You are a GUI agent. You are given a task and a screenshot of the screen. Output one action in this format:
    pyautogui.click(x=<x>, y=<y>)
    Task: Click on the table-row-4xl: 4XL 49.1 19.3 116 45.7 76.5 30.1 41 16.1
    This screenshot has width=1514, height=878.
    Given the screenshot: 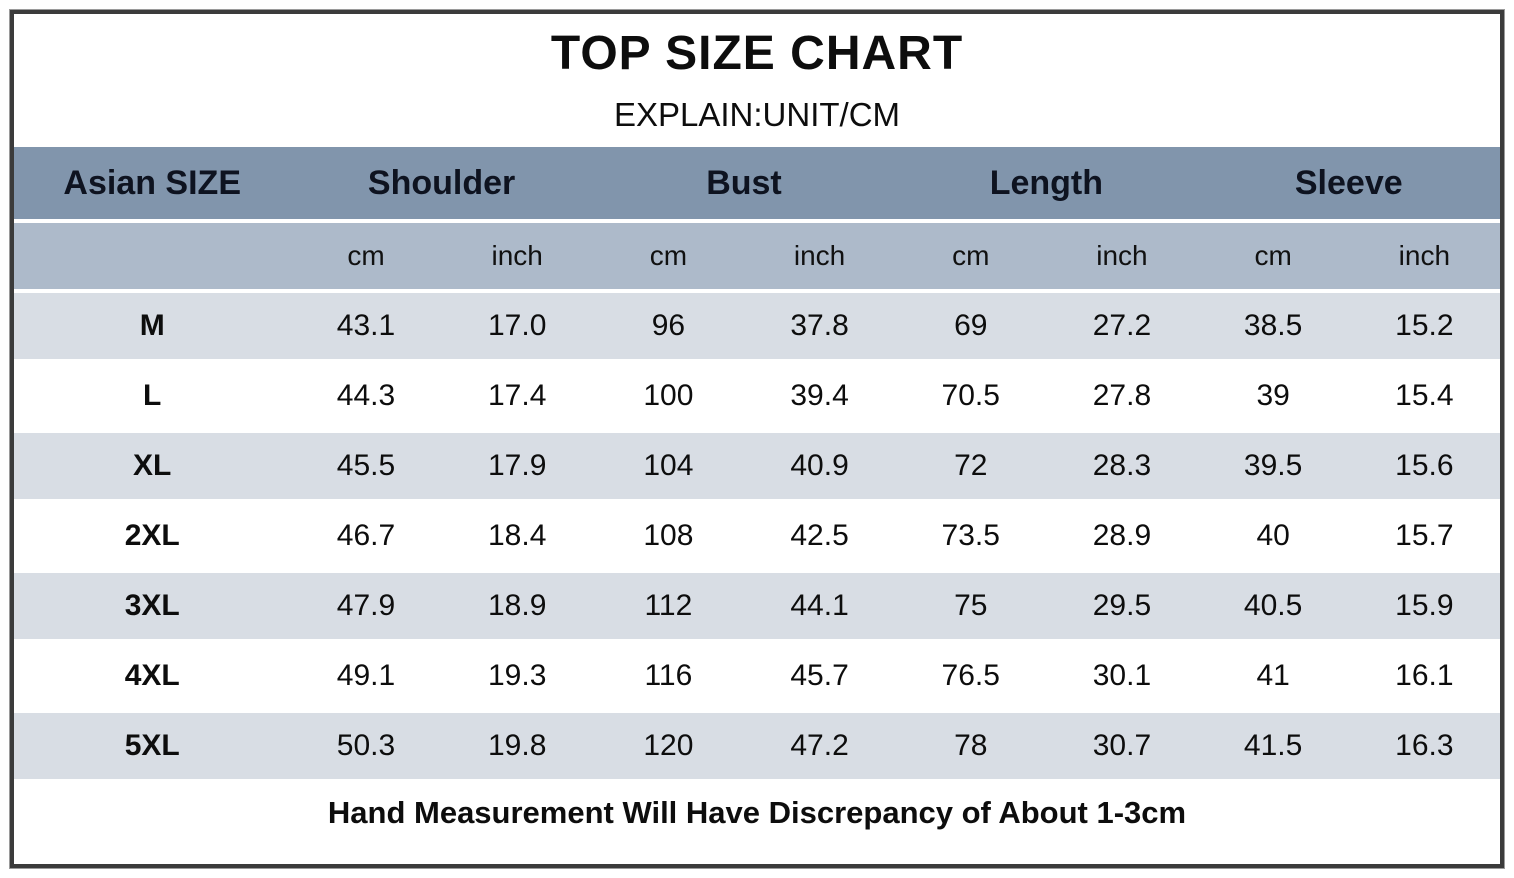 What is the action you would take?
    pyautogui.click(x=757, y=676)
    